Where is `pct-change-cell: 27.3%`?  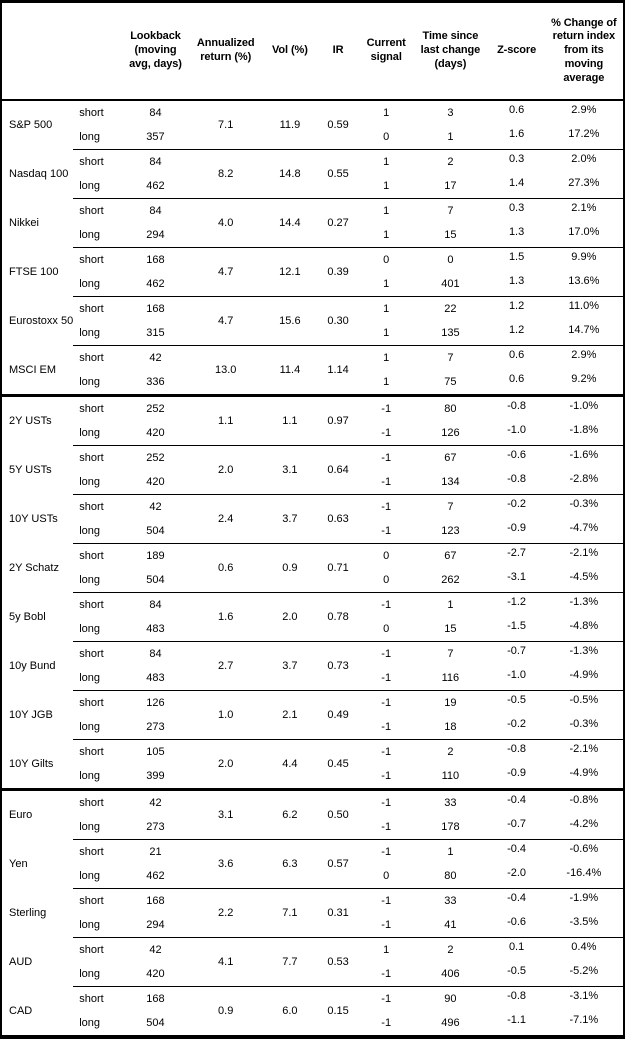
pct-change-cell: 27.3% is located at coordinates (584, 183).